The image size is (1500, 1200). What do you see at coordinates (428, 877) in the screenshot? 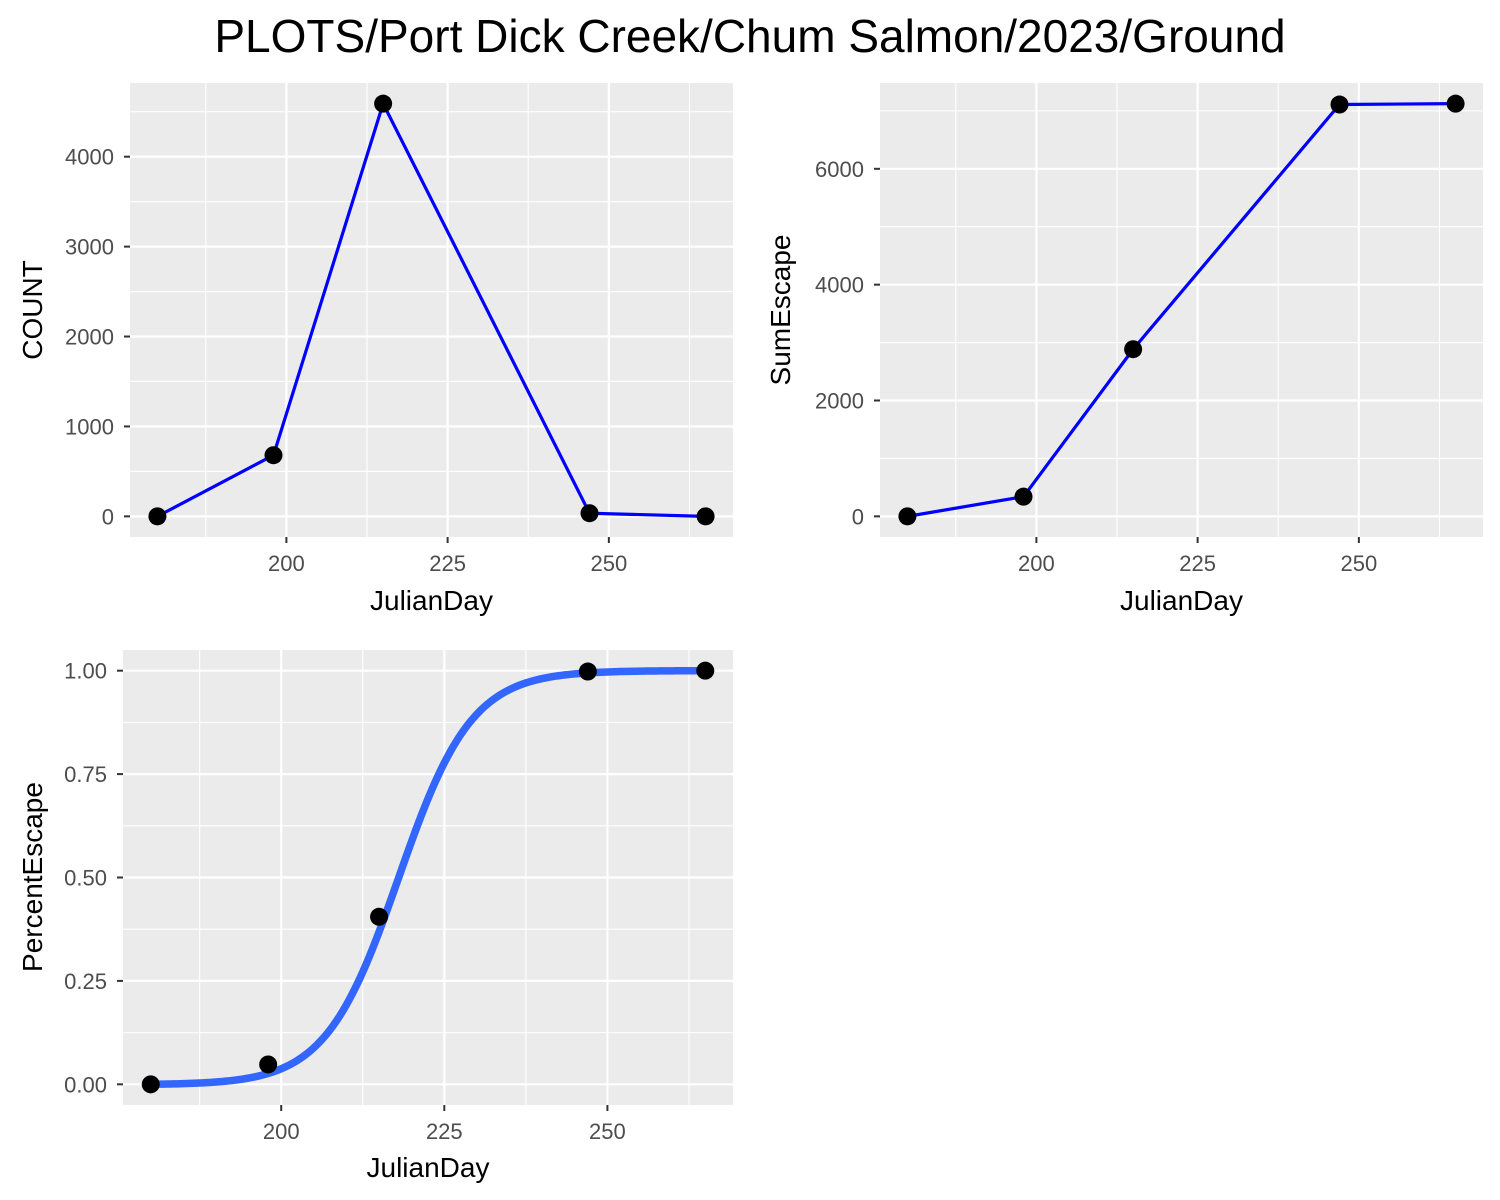
I see `percentescape-smooth-curve` at bounding box center [428, 877].